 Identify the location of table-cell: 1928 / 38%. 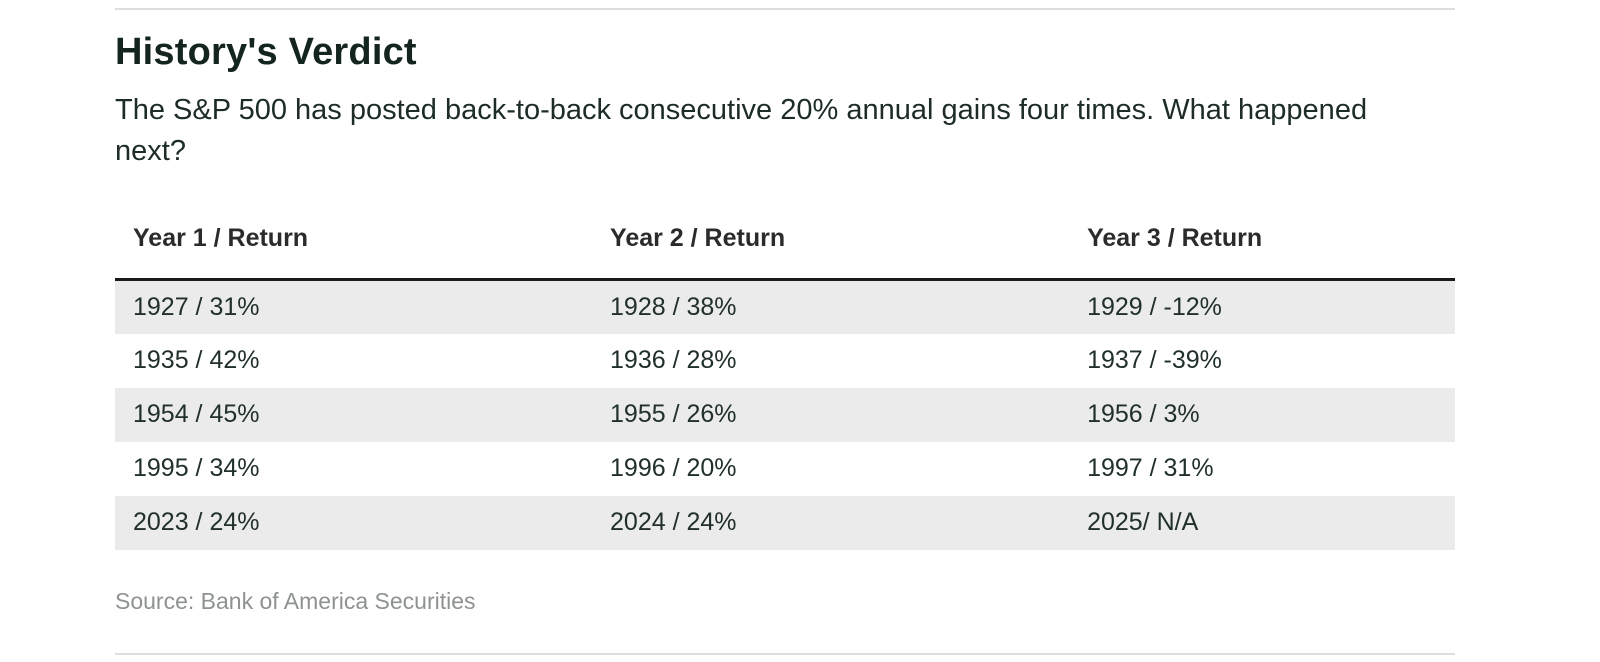
(673, 306).